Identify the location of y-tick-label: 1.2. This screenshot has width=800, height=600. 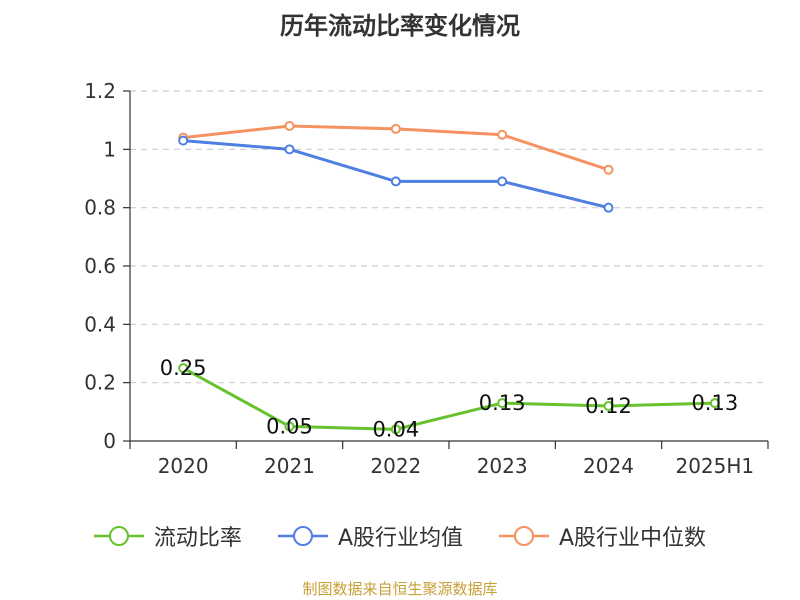
(100, 91).